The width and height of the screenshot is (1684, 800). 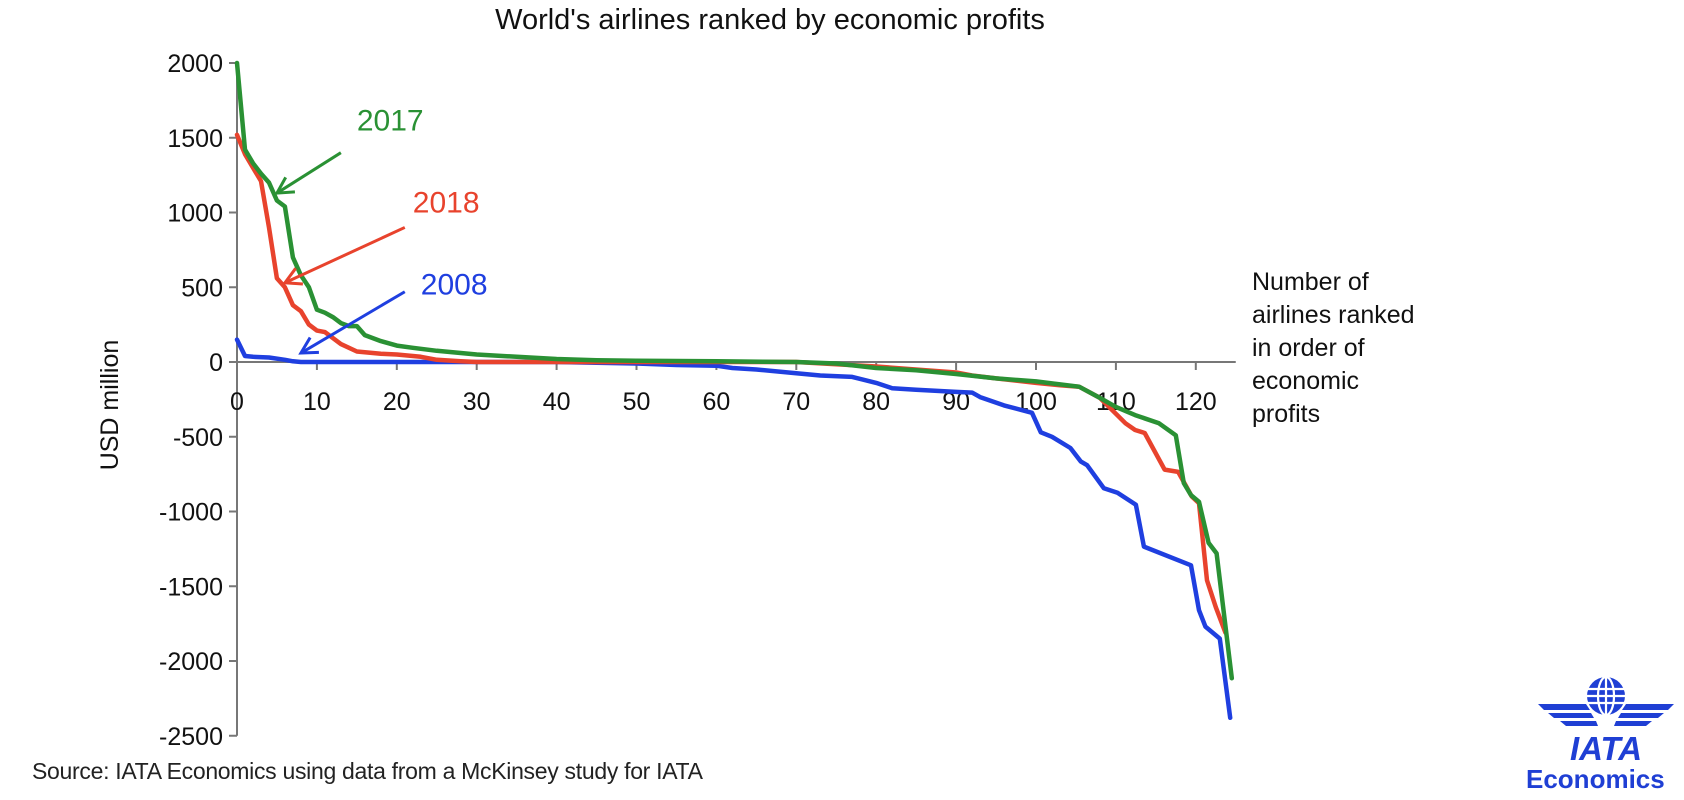 What do you see at coordinates (195, 64) in the screenshot?
I see `y-tick-label: 2000` at bounding box center [195, 64].